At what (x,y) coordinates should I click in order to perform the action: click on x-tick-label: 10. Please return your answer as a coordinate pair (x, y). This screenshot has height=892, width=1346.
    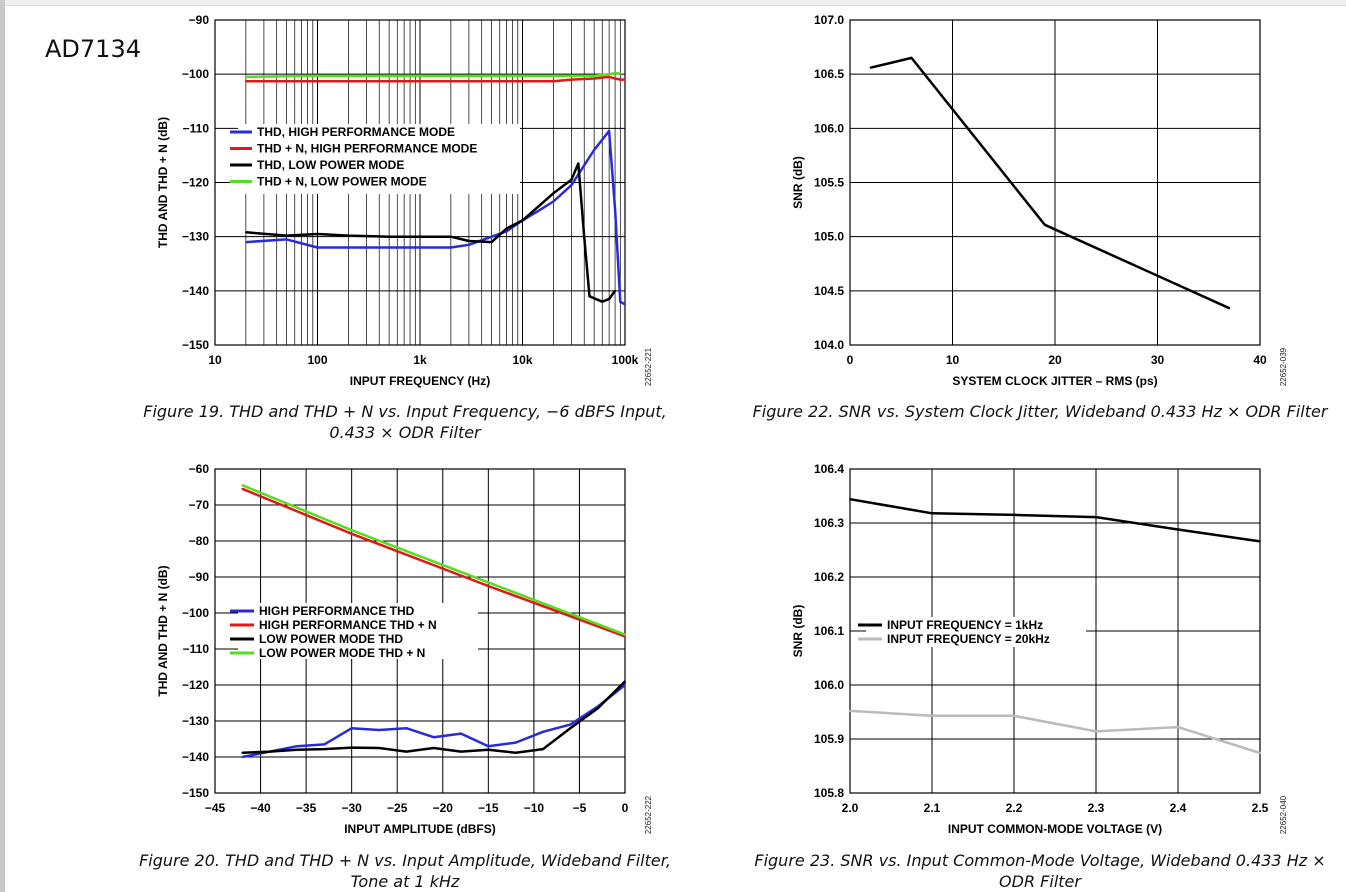
    Looking at the image, I should click on (953, 360).